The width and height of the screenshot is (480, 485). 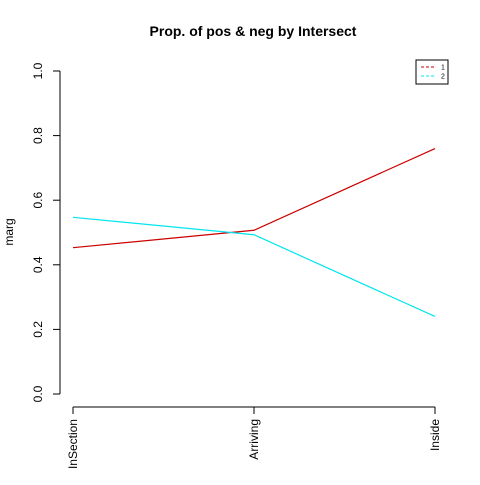 I want to click on x-axis: InSection Arriving Inside, so click(x=254, y=437).